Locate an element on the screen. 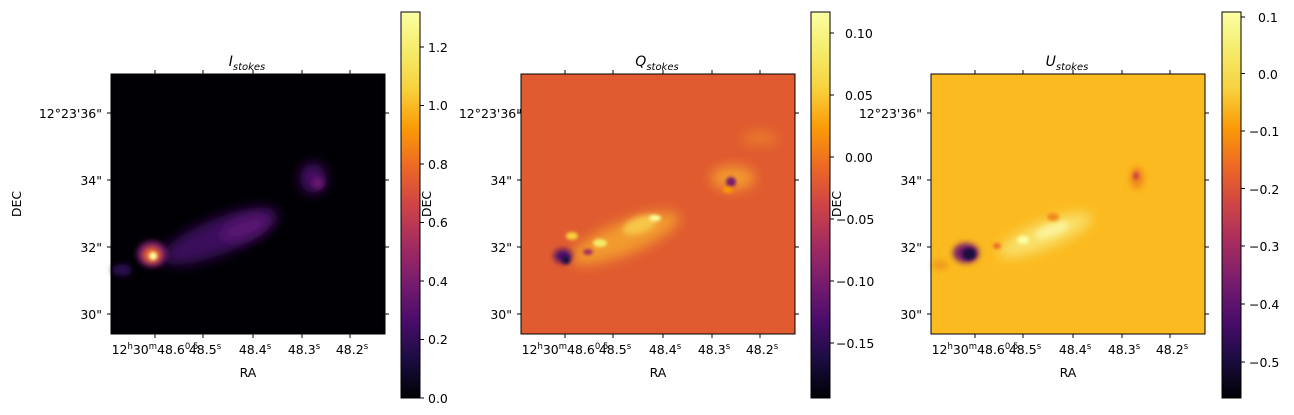 This screenshot has height=415, width=1294. panel-u-yticks is located at coordinates (1068, 213).